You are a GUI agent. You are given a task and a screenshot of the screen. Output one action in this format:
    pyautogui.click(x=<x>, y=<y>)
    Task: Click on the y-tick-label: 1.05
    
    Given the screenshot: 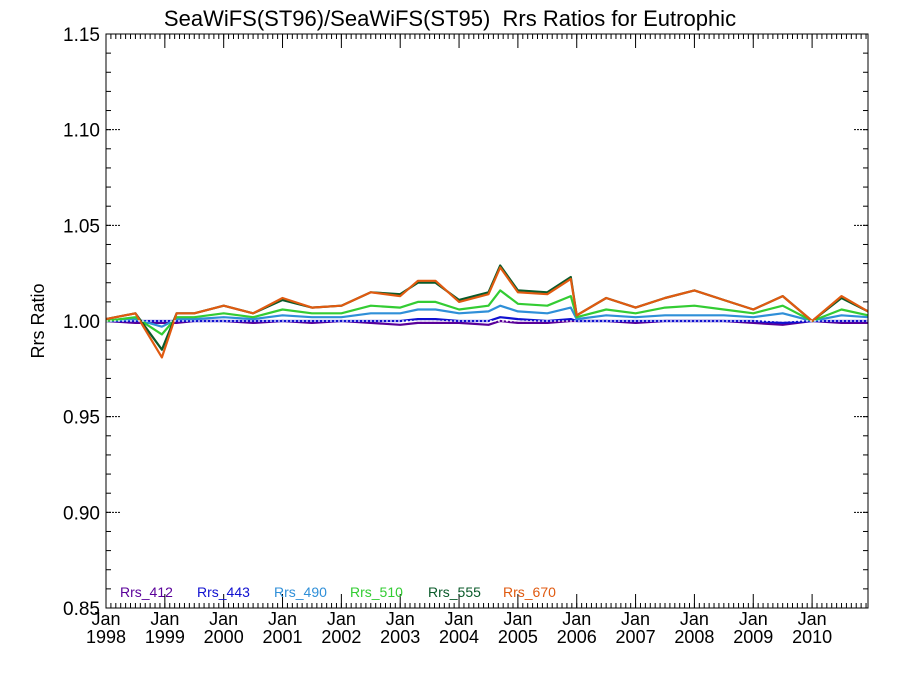 What is the action you would take?
    pyautogui.click(x=81, y=226)
    